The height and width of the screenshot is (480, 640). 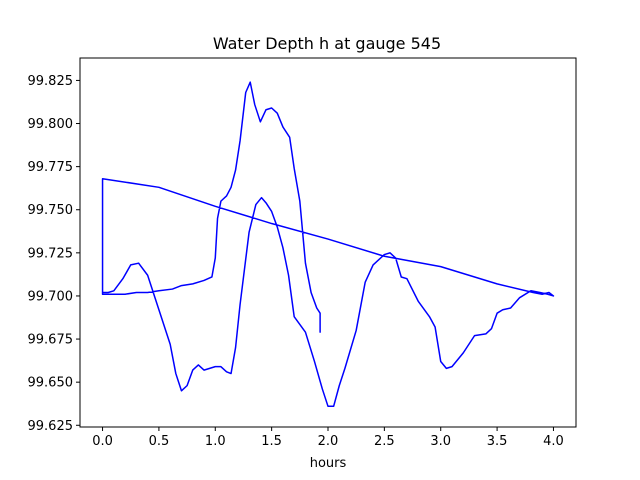 I want to click on x-axis: 0.0 0.5 1.0 1.5 2.0 2.5 3.0 3.5 4.0, so click(x=328, y=438).